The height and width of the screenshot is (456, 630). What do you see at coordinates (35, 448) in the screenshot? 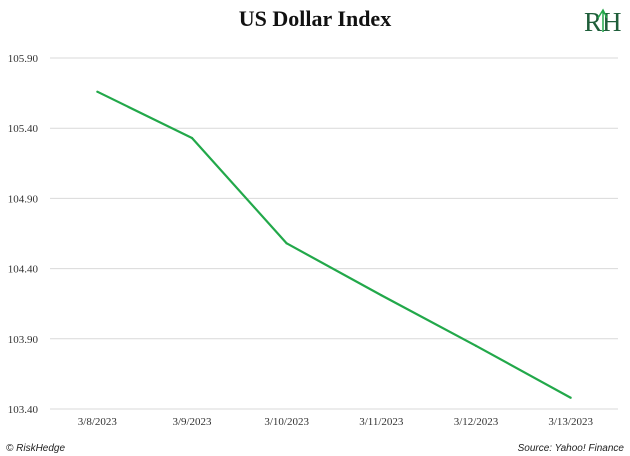
I see `copyright-label: © RiskHedge` at bounding box center [35, 448].